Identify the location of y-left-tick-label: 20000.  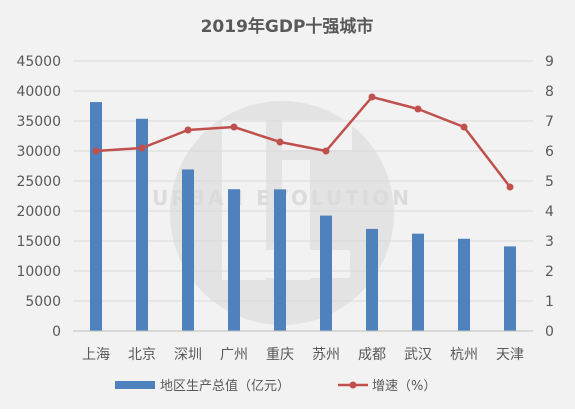
(38, 212).